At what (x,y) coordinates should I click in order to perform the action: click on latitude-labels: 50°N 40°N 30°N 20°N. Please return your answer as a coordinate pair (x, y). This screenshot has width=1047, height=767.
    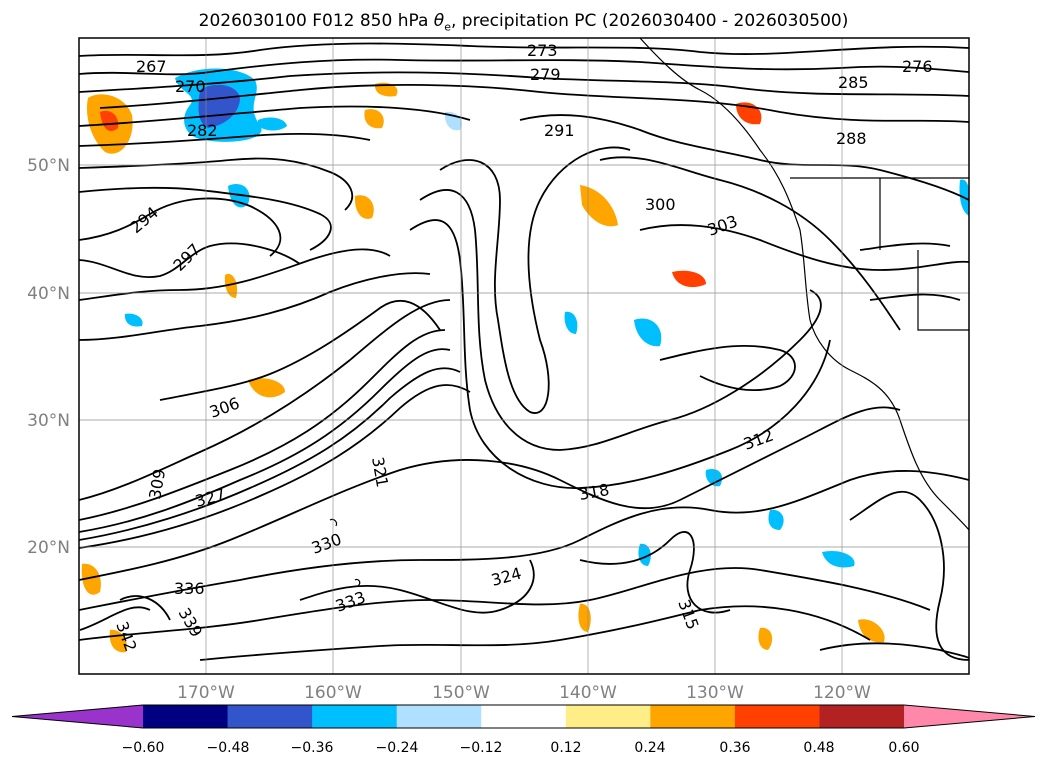
    Looking at the image, I should click on (48, 357).